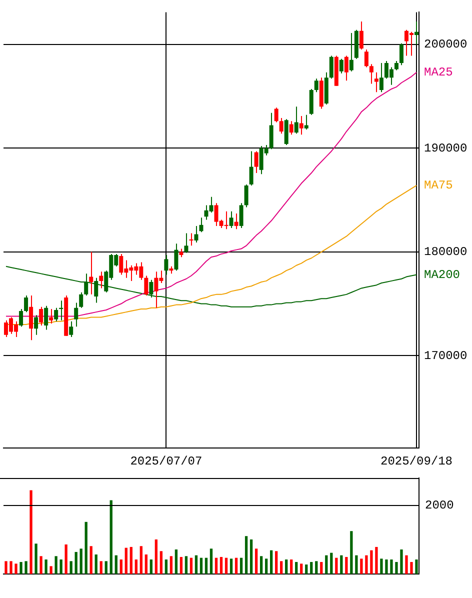 This screenshot has width=472, height=598. What do you see at coordinates (446, 252) in the screenshot?
I see `y-tick-label: 180000` at bounding box center [446, 252].